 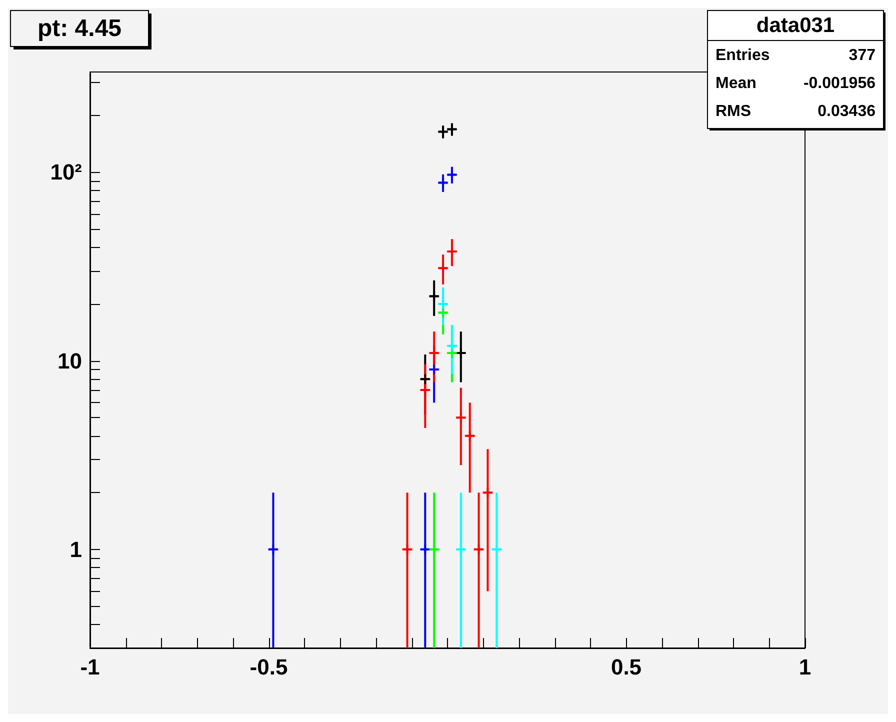 What do you see at coordinates (839, 83) in the screenshot?
I see `annotation: -0.001956` at bounding box center [839, 83].